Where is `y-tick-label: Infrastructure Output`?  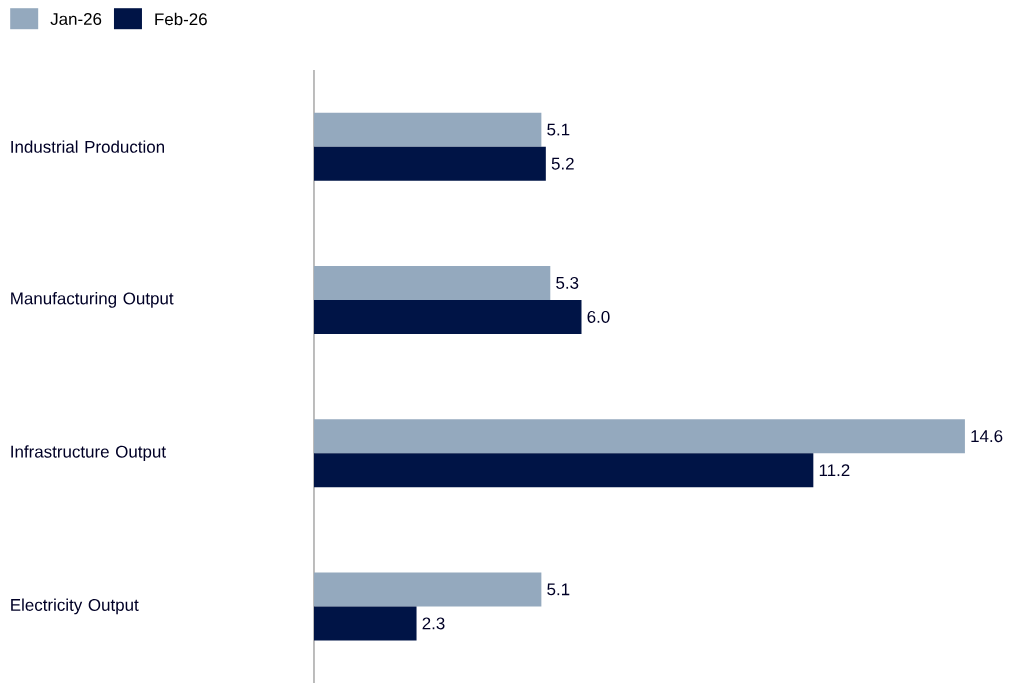
y-tick-label: Infrastructure Output is located at coordinates (88, 453).